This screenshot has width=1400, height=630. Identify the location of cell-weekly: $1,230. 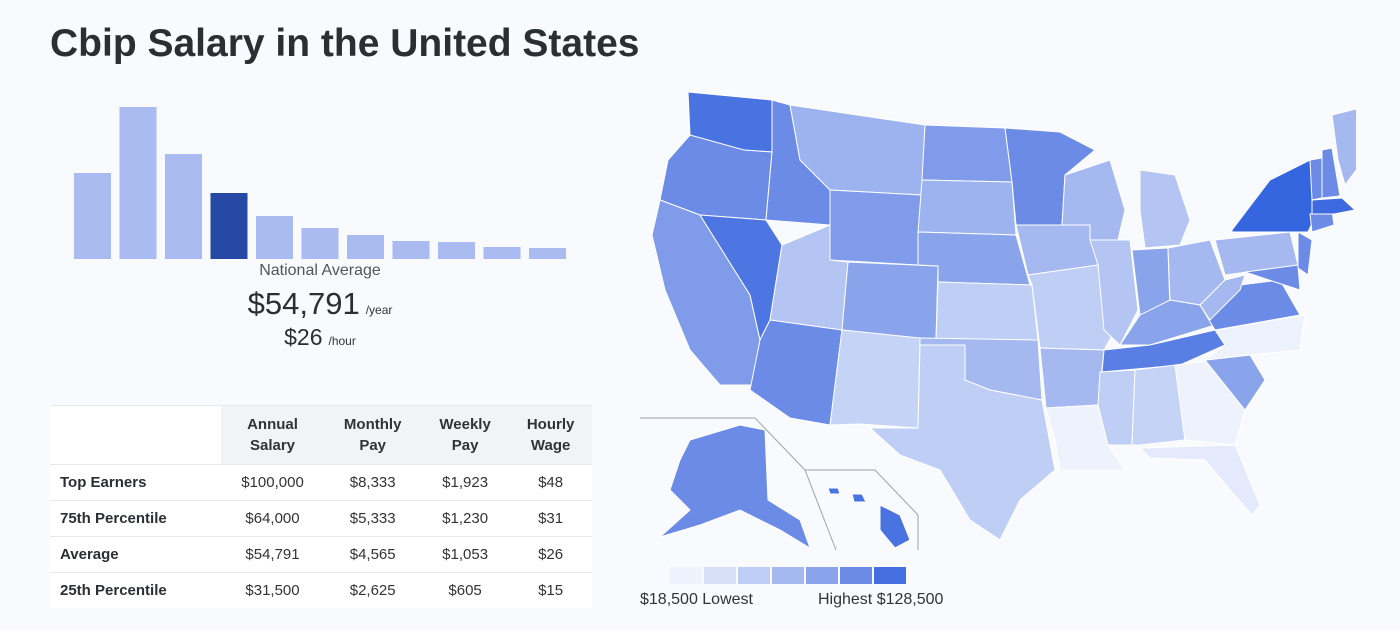
(465, 518).